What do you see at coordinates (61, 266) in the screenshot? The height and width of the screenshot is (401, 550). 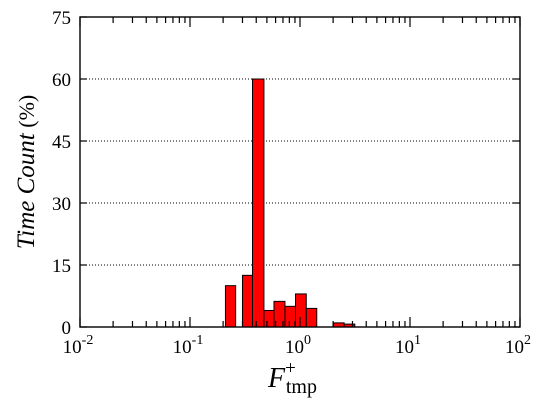 I see `y-tick-label: 15` at bounding box center [61, 266].